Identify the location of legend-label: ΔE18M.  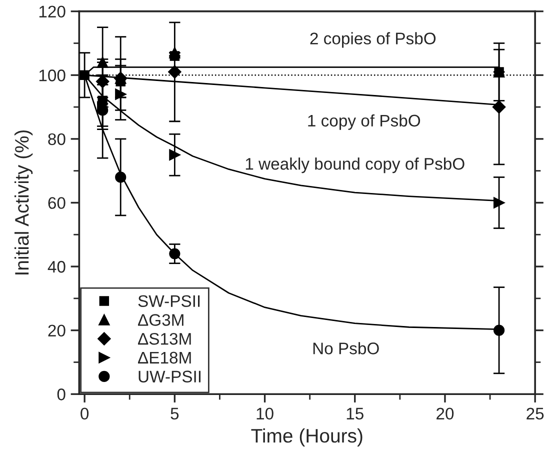
(164, 358).